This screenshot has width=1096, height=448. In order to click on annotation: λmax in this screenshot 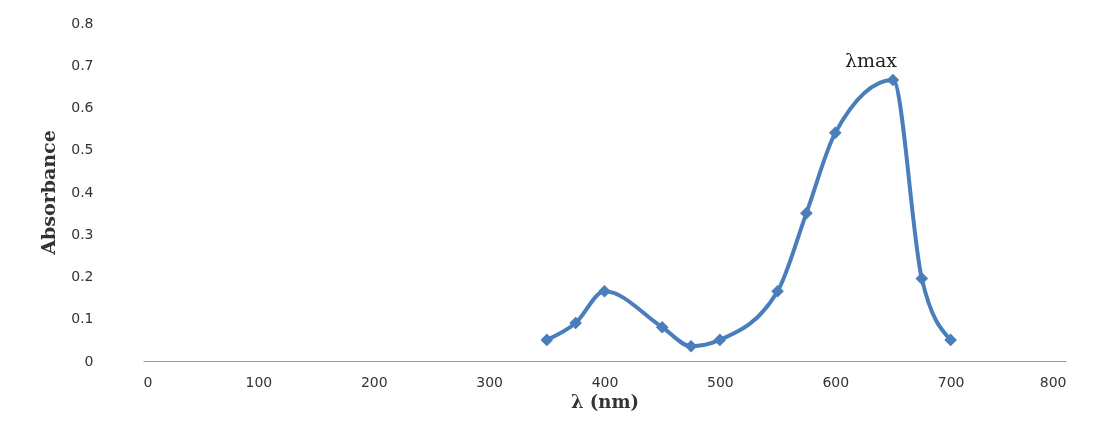, I will do `click(871, 60)`.